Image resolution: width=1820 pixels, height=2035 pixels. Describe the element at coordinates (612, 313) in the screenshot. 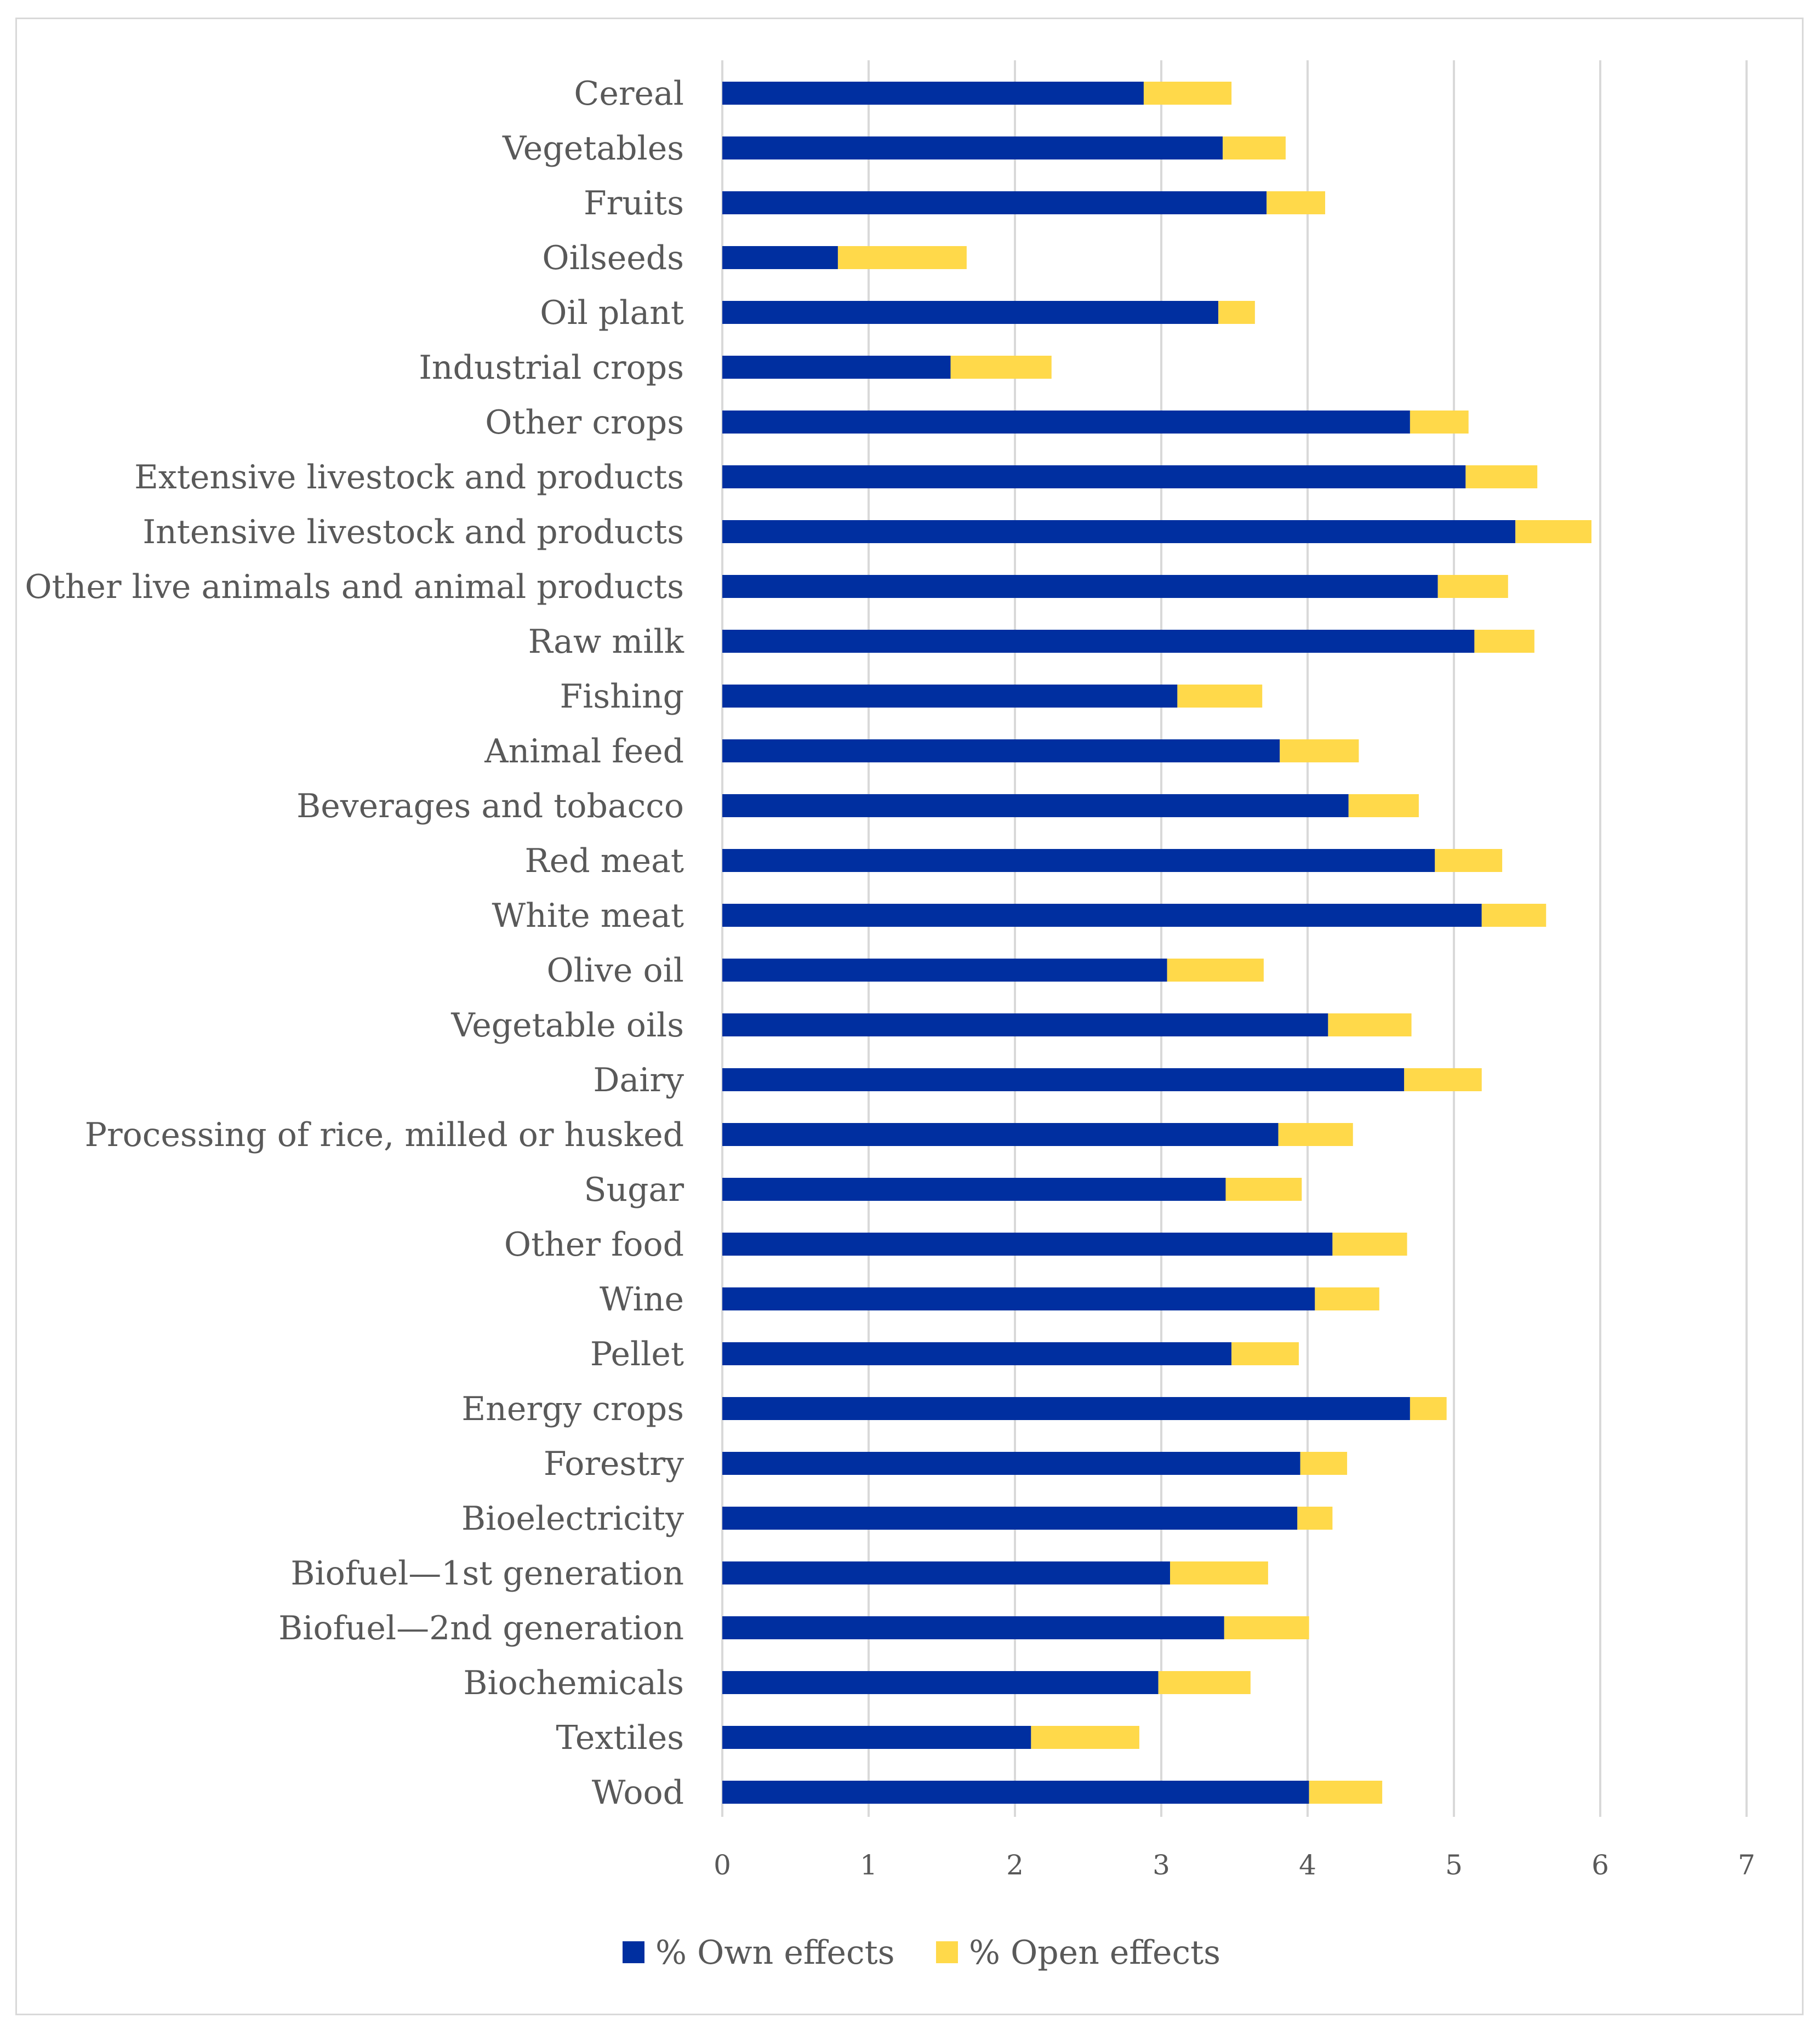

I see `category-label: Oil plant` at that location.